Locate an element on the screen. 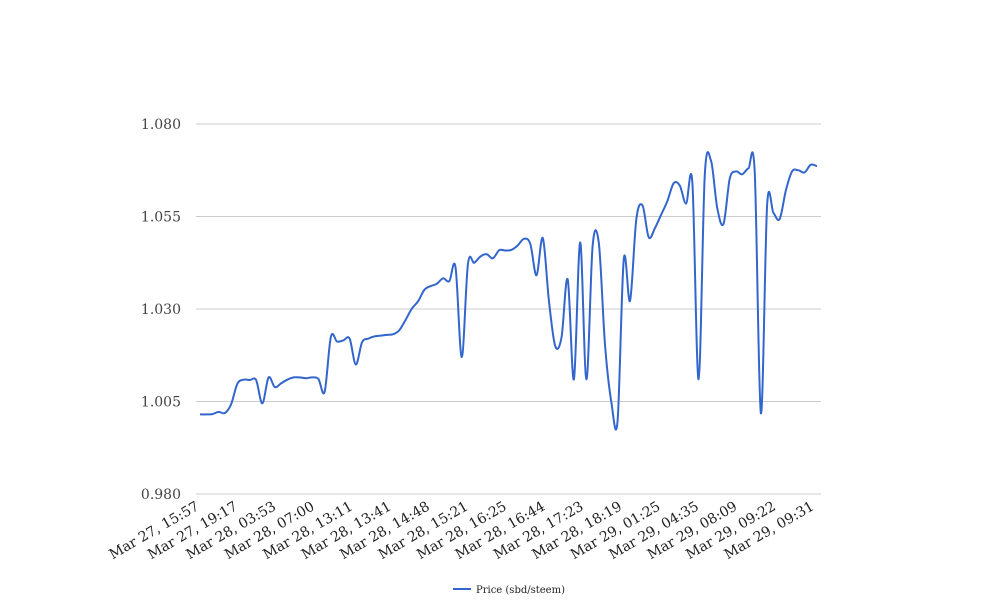 The image size is (1008, 616). legend: Price (sbd/steem) is located at coordinates (509, 590).